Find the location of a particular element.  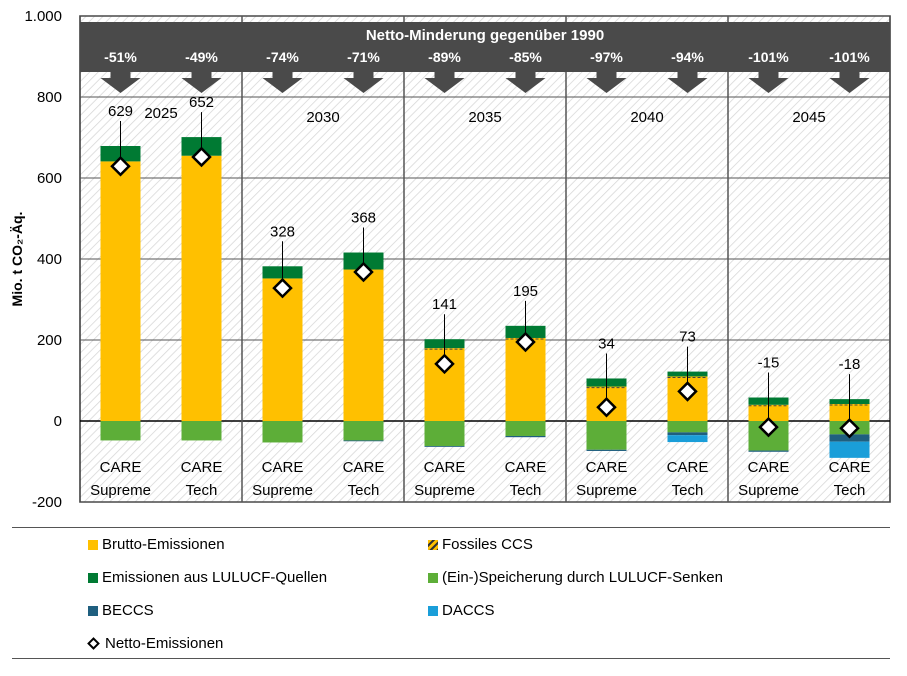

legend-label: Fossiles CCS is located at coordinates (487, 544).